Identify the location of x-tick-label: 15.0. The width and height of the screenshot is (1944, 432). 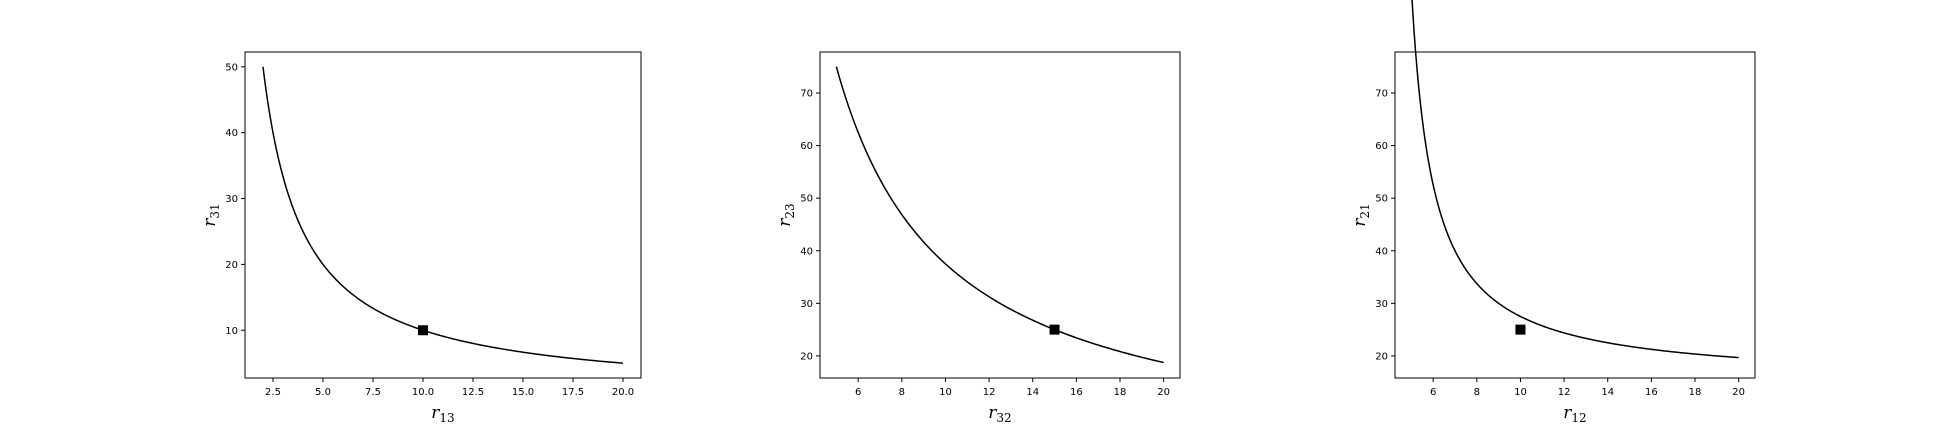
(523, 392).